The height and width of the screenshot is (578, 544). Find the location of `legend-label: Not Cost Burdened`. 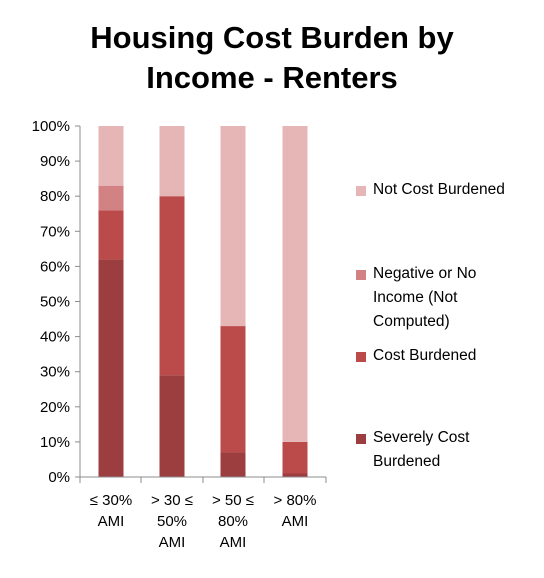

legend-label: Not Cost Burdened is located at coordinates (439, 189).